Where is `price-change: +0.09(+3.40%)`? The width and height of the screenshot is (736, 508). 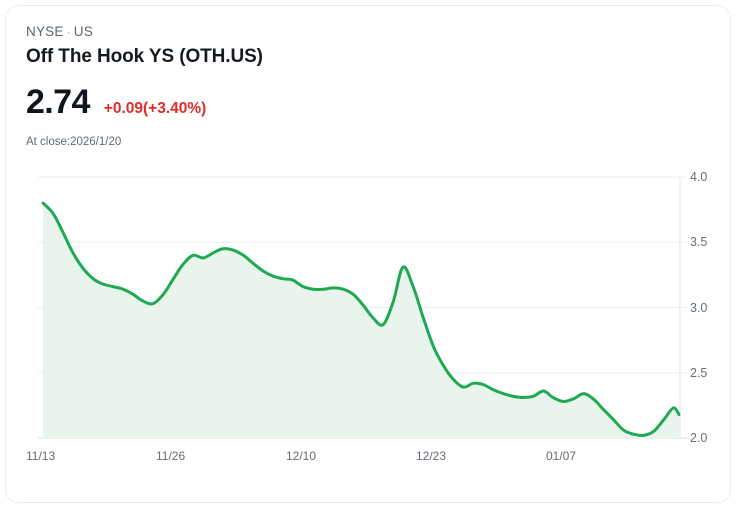 price-change: +0.09(+3.40%) is located at coordinates (155, 108).